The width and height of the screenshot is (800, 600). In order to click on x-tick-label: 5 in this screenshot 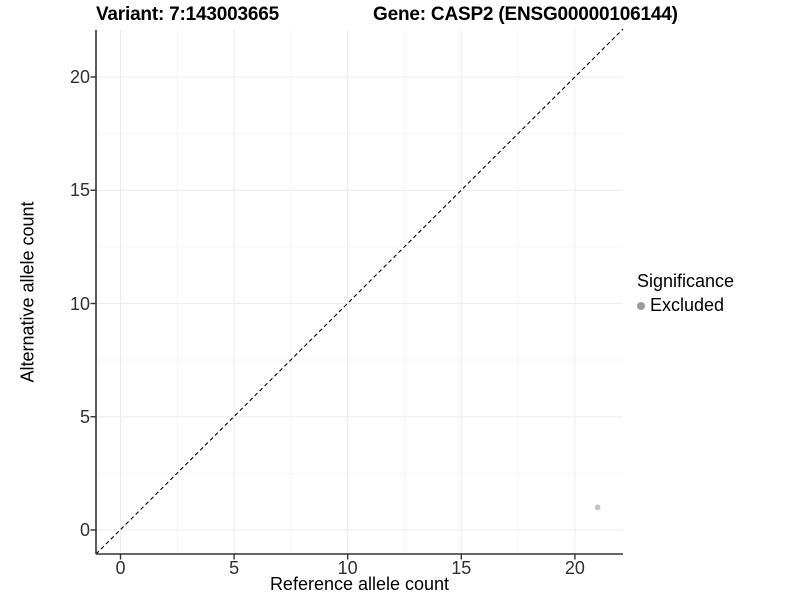, I will do `click(234, 568)`.